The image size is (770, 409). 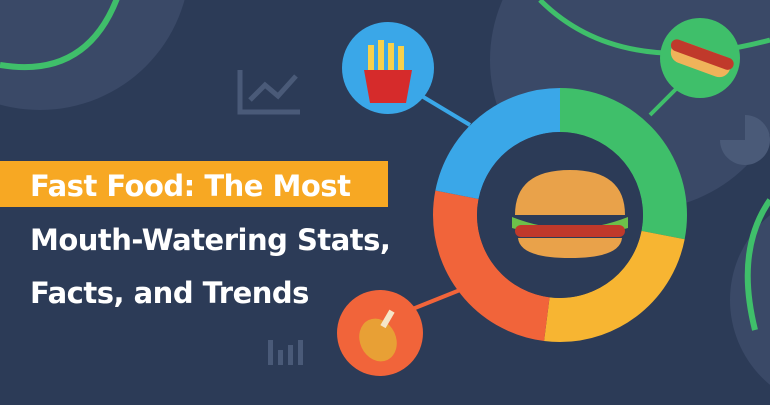 What do you see at coordinates (210, 240) in the screenshot?
I see `title-line: Mouth-Watering Stats,` at bounding box center [210, 240].